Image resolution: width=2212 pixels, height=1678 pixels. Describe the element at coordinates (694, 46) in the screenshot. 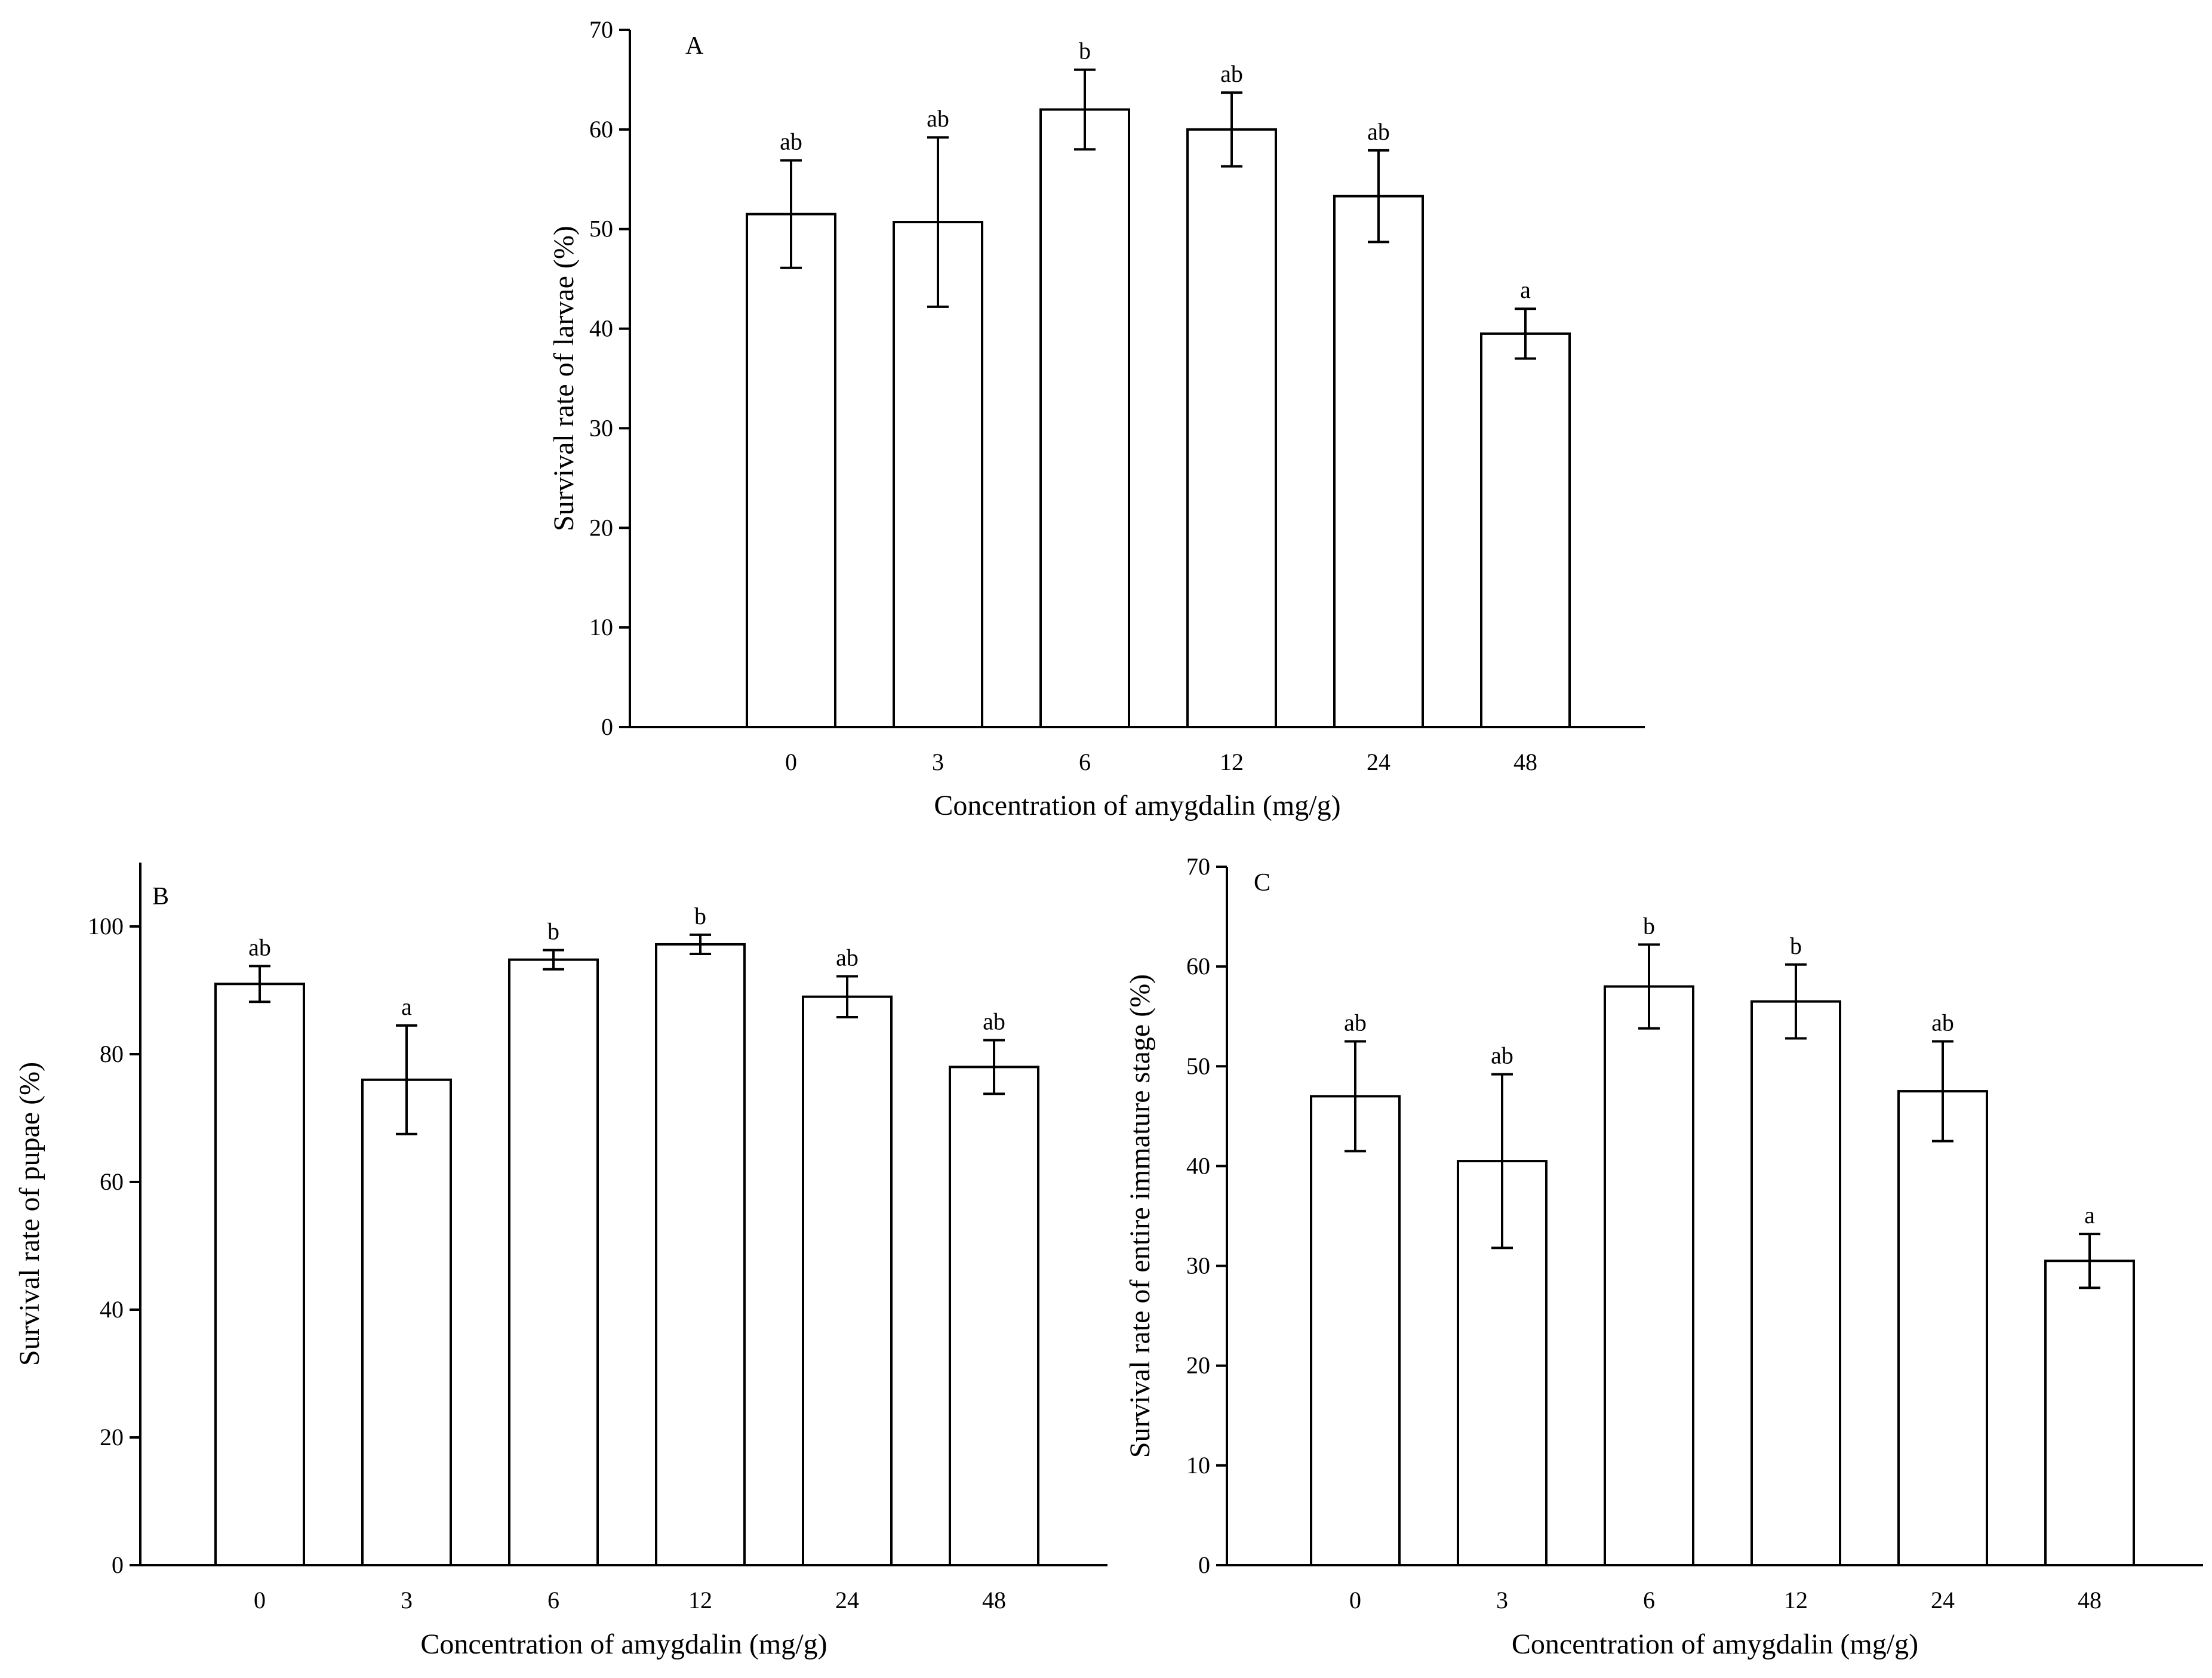

I see `panel-label: A` at that location.